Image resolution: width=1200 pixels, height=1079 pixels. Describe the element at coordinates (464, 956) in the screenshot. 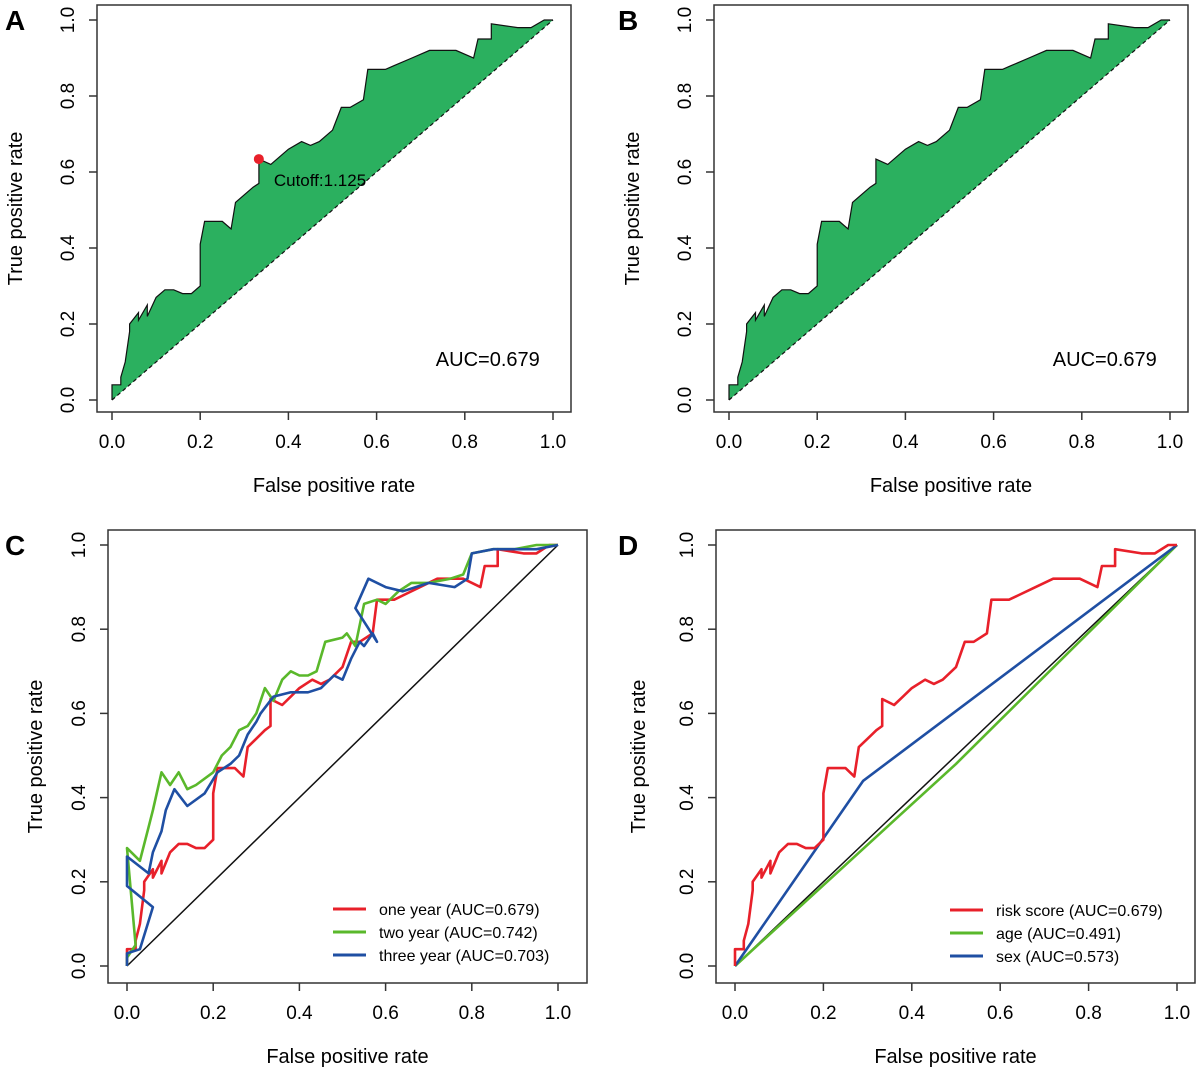

I see `legend-label: three year (AUC=0.703)` at that location.